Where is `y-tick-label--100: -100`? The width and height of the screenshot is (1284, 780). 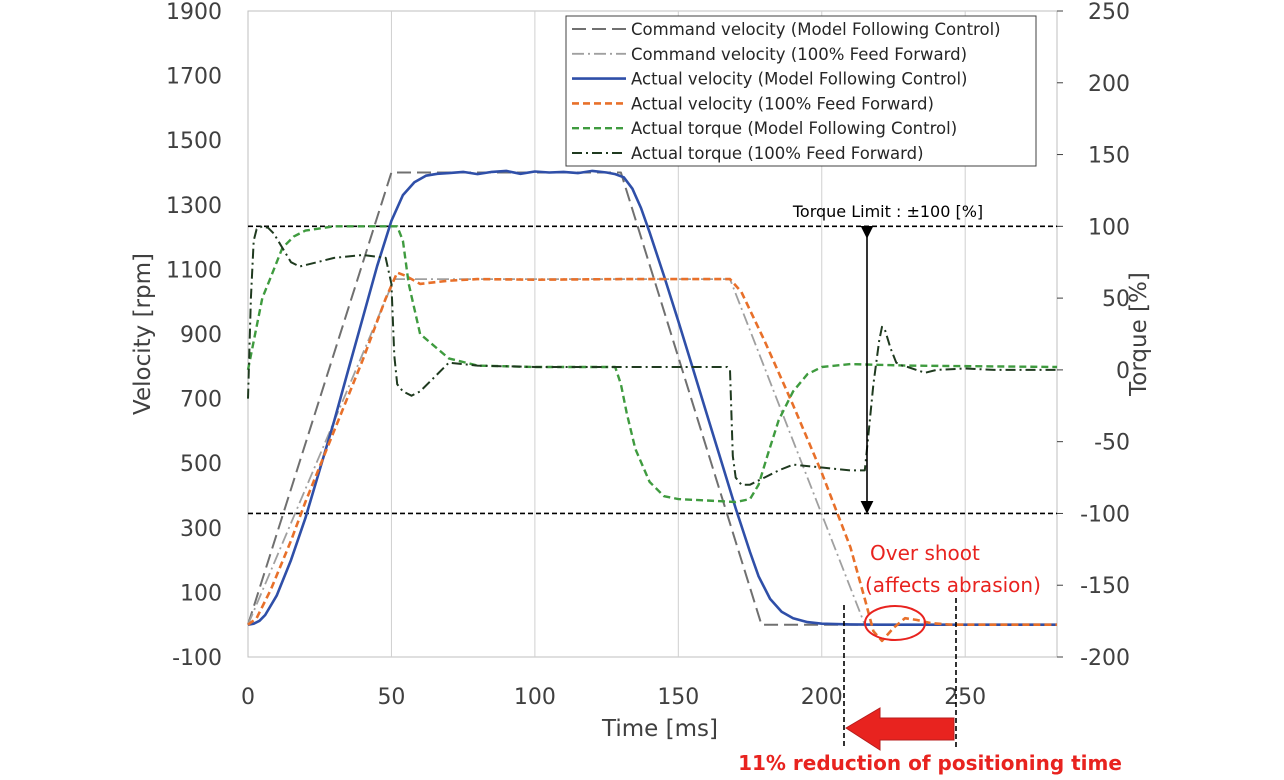 y-tick-label--100: -100 is located at coordinates (197, 658).